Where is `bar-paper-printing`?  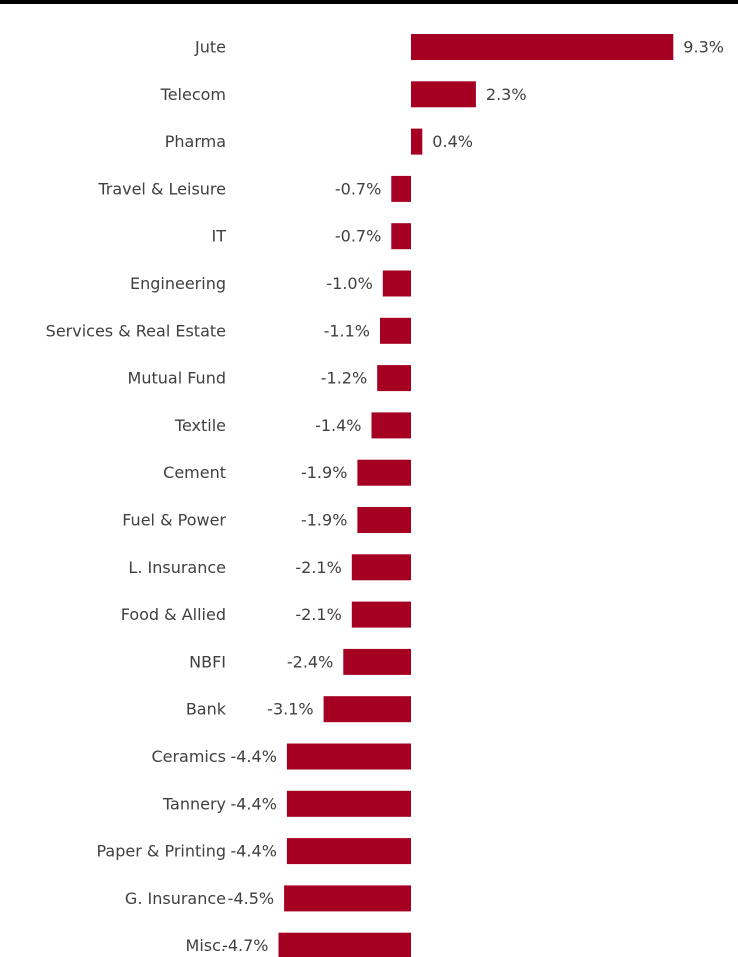
bar-paper-printing is located at coordinates (348, 851).